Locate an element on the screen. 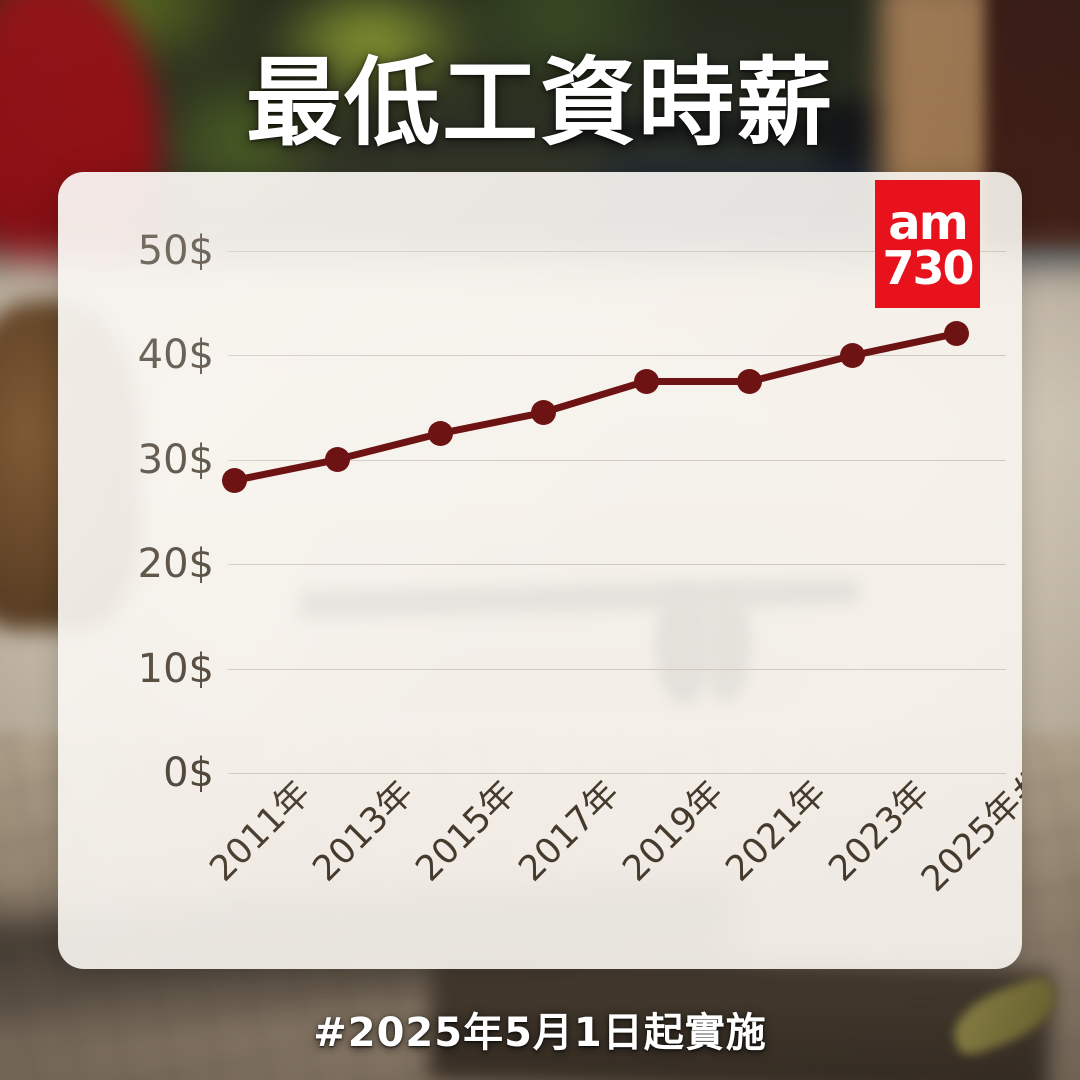 This screenshot has width=1080, height=1080. logo-730-text: 730 is located at coordinates (928, 268).